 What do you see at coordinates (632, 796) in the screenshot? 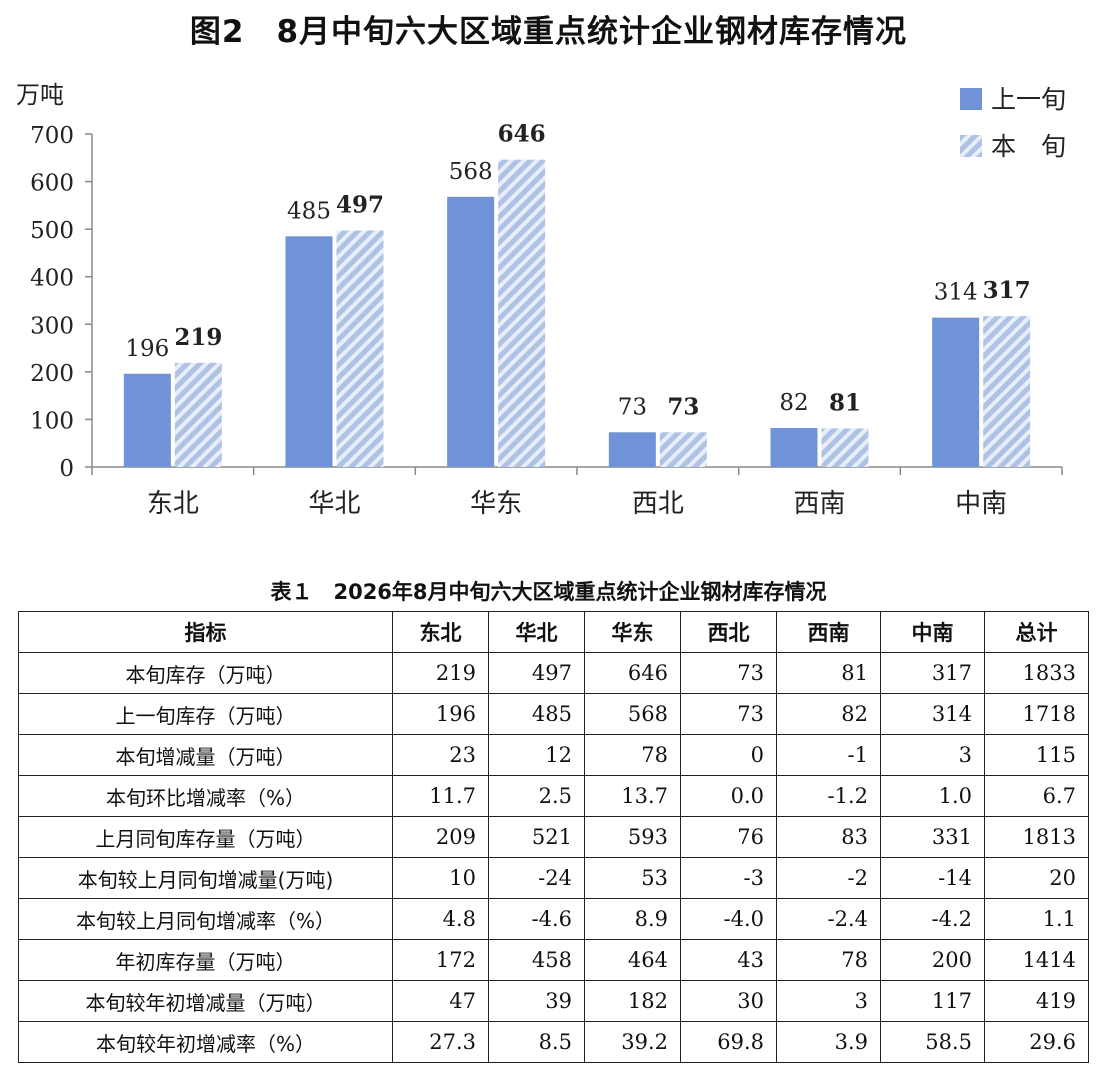
I see `value-cell: 13.7` at bounding box center [632, 796].